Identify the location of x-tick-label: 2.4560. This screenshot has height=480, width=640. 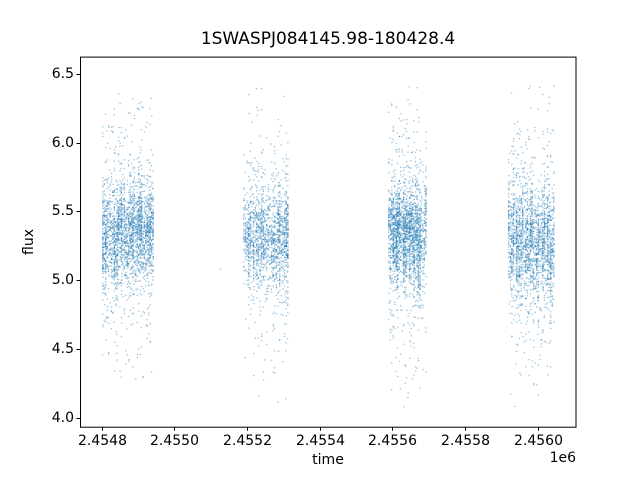
(538, 441).